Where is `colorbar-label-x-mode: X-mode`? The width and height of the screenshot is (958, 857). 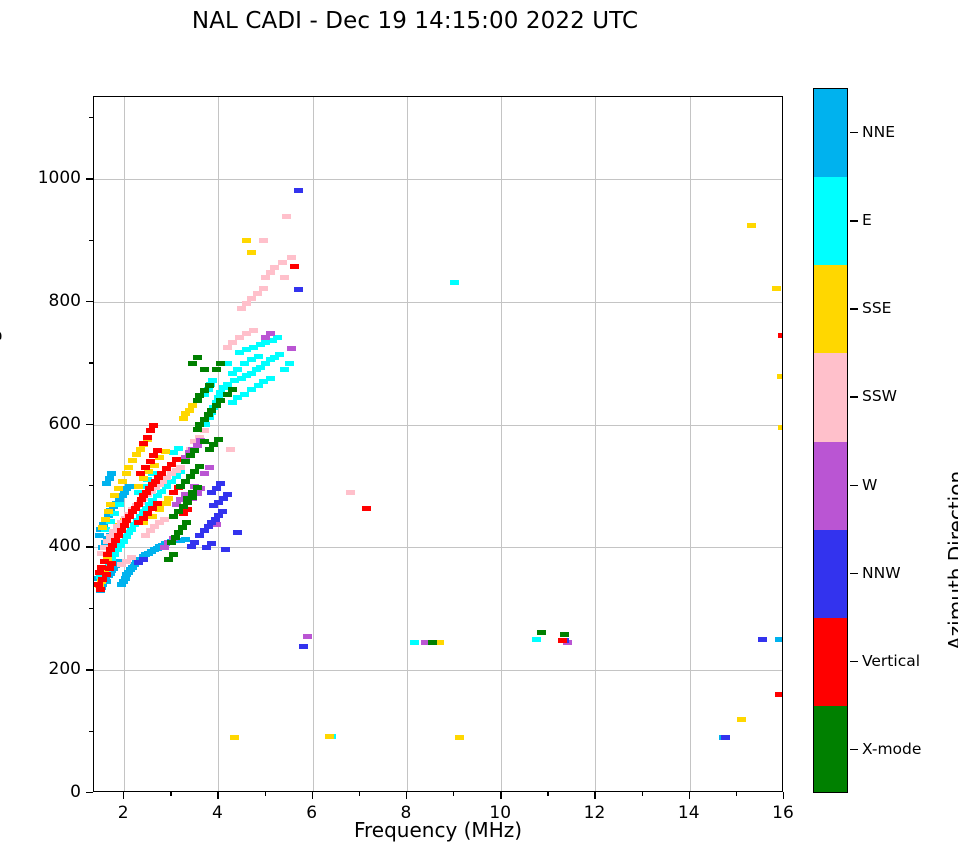 colorbar-label-x-mode: X-mode is located at coordinates (892, 748).